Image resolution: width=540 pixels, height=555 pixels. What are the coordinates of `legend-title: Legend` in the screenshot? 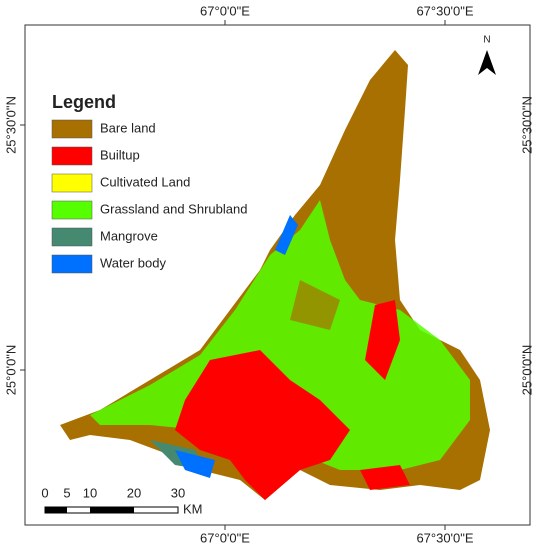 It's located at (84, 102).